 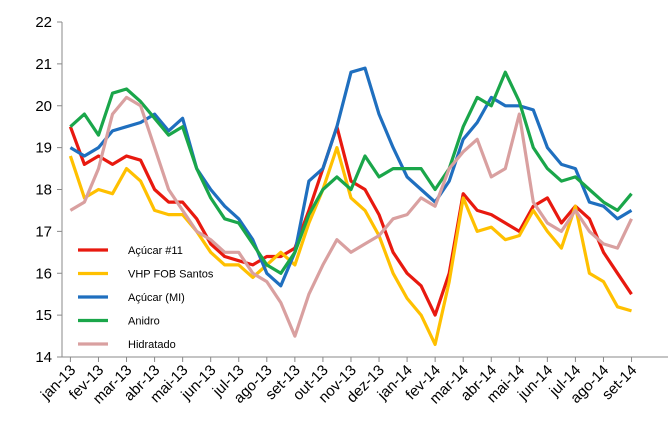 What do you see at coordinates (156, 298) in the screenshot?
I see `legend-label: Açúcar (MI)` at bounding box center [156, 298].